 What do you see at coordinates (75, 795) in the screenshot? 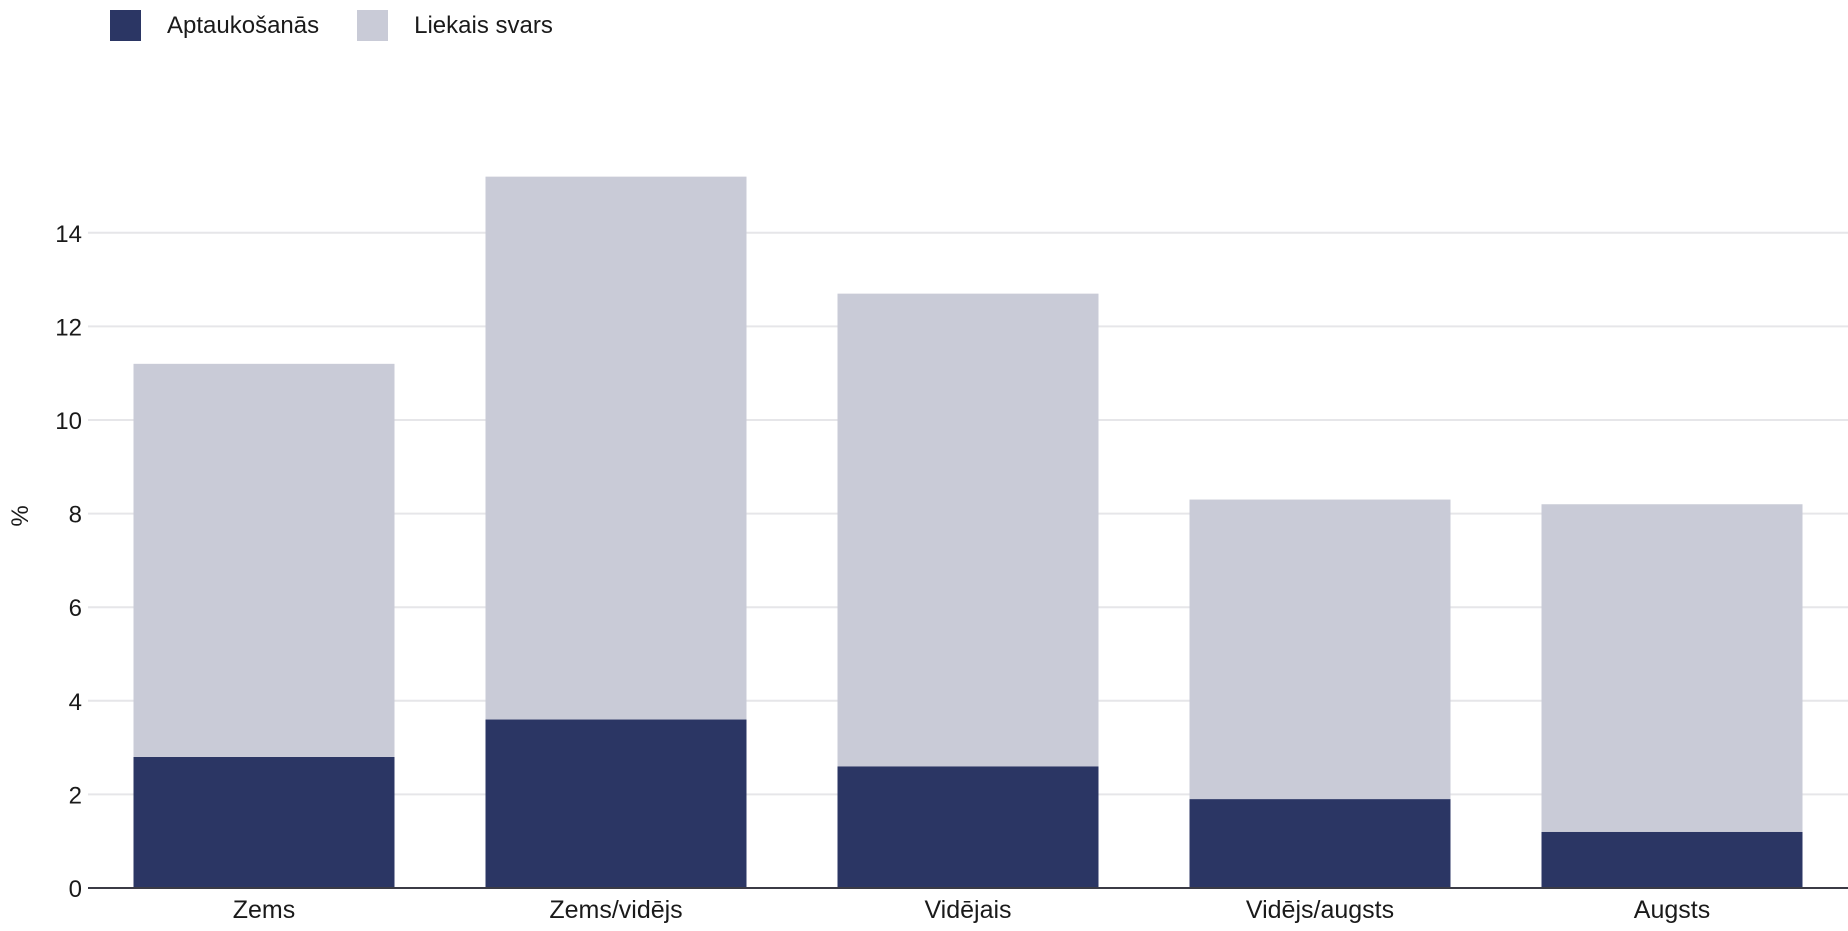
I see `y-tick-label: 2` at bounding box center [75, 795].